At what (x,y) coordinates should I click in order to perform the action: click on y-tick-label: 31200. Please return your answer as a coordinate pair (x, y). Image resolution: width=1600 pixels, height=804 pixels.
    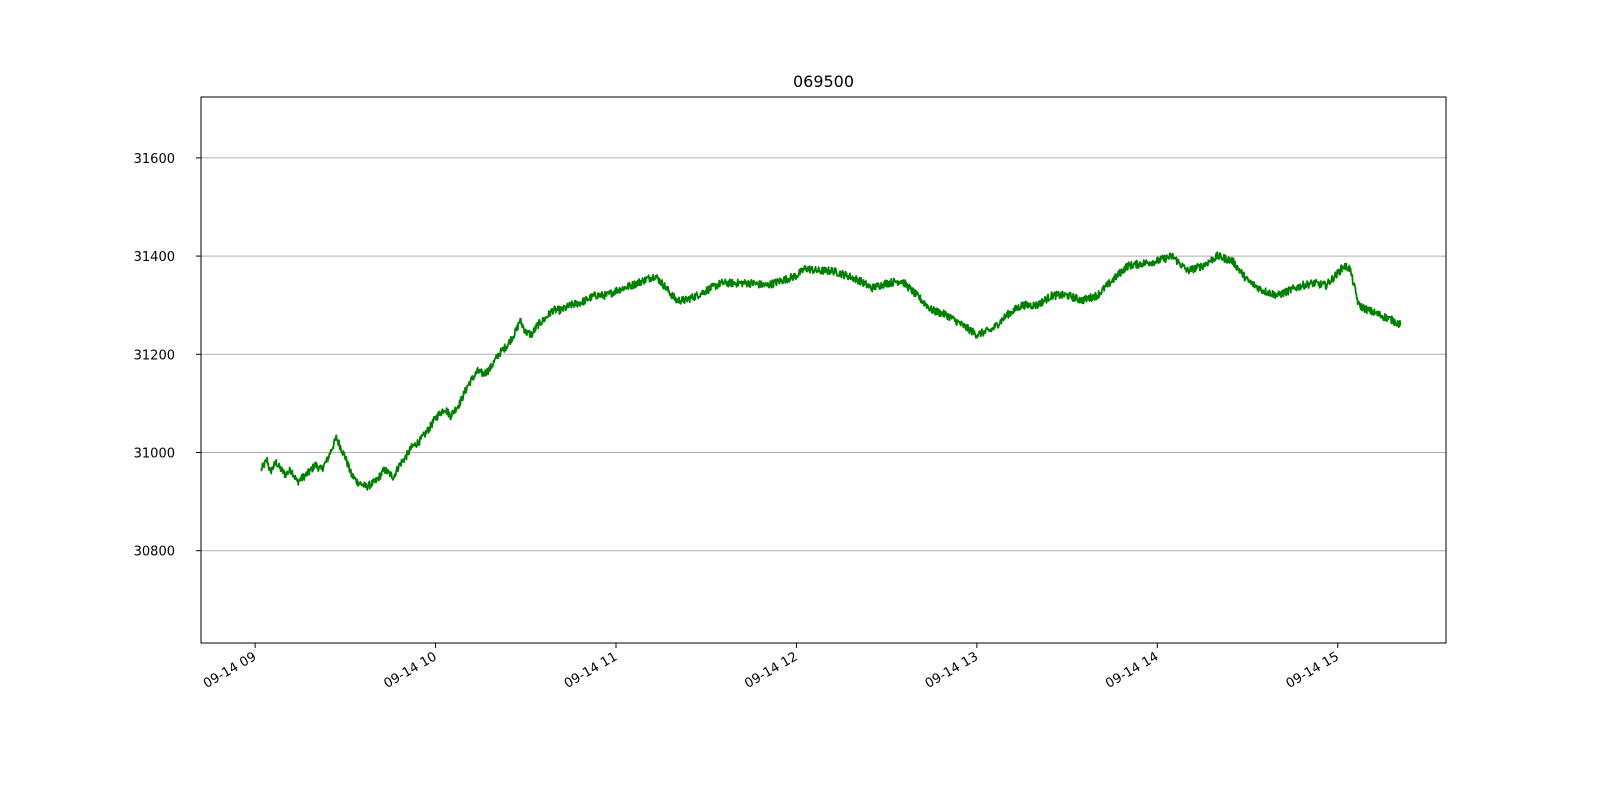
    Looking at the image, I should click on (154, 355).